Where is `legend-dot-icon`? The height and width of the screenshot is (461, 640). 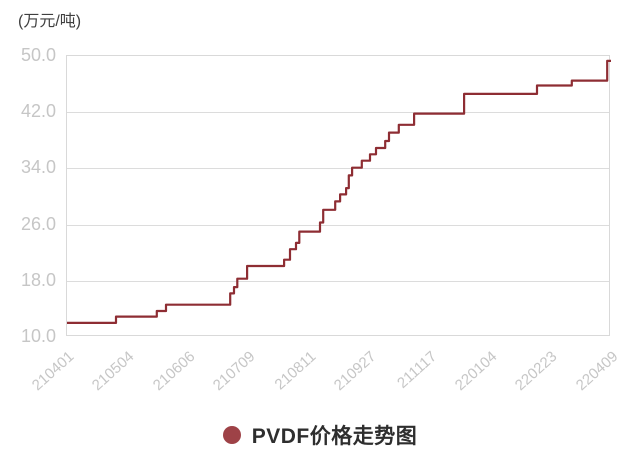 legend-dot-icon is located at coordinates (231, 435).